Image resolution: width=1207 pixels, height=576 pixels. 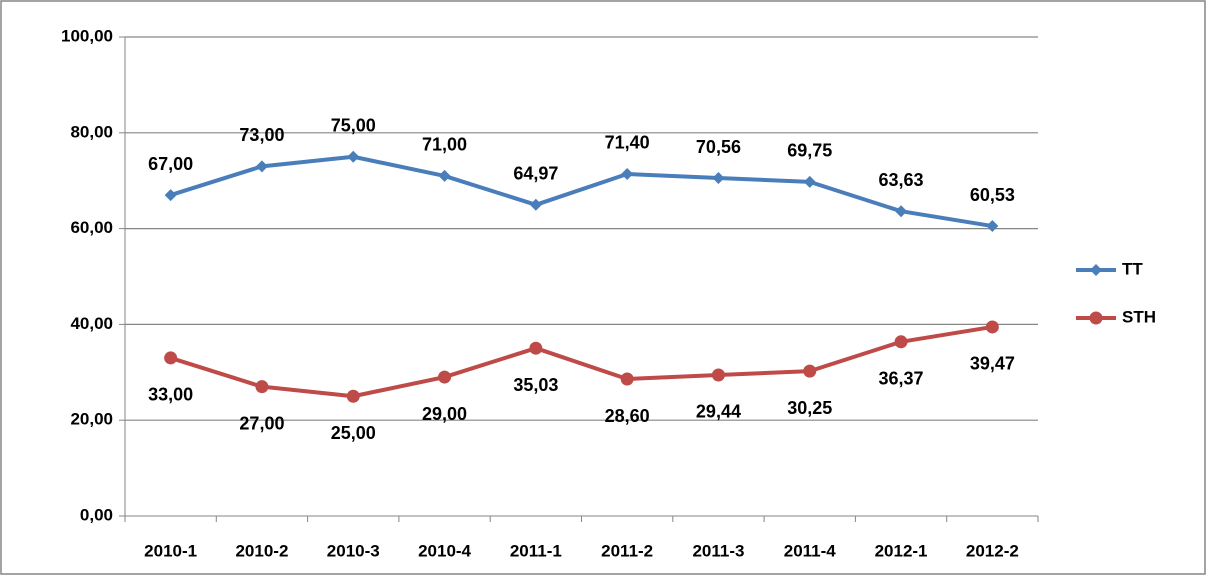 What do you see at coordinates (170, 395) in the screenshot?
I see `data-label: 33,00` at bounding box center [170, 395].